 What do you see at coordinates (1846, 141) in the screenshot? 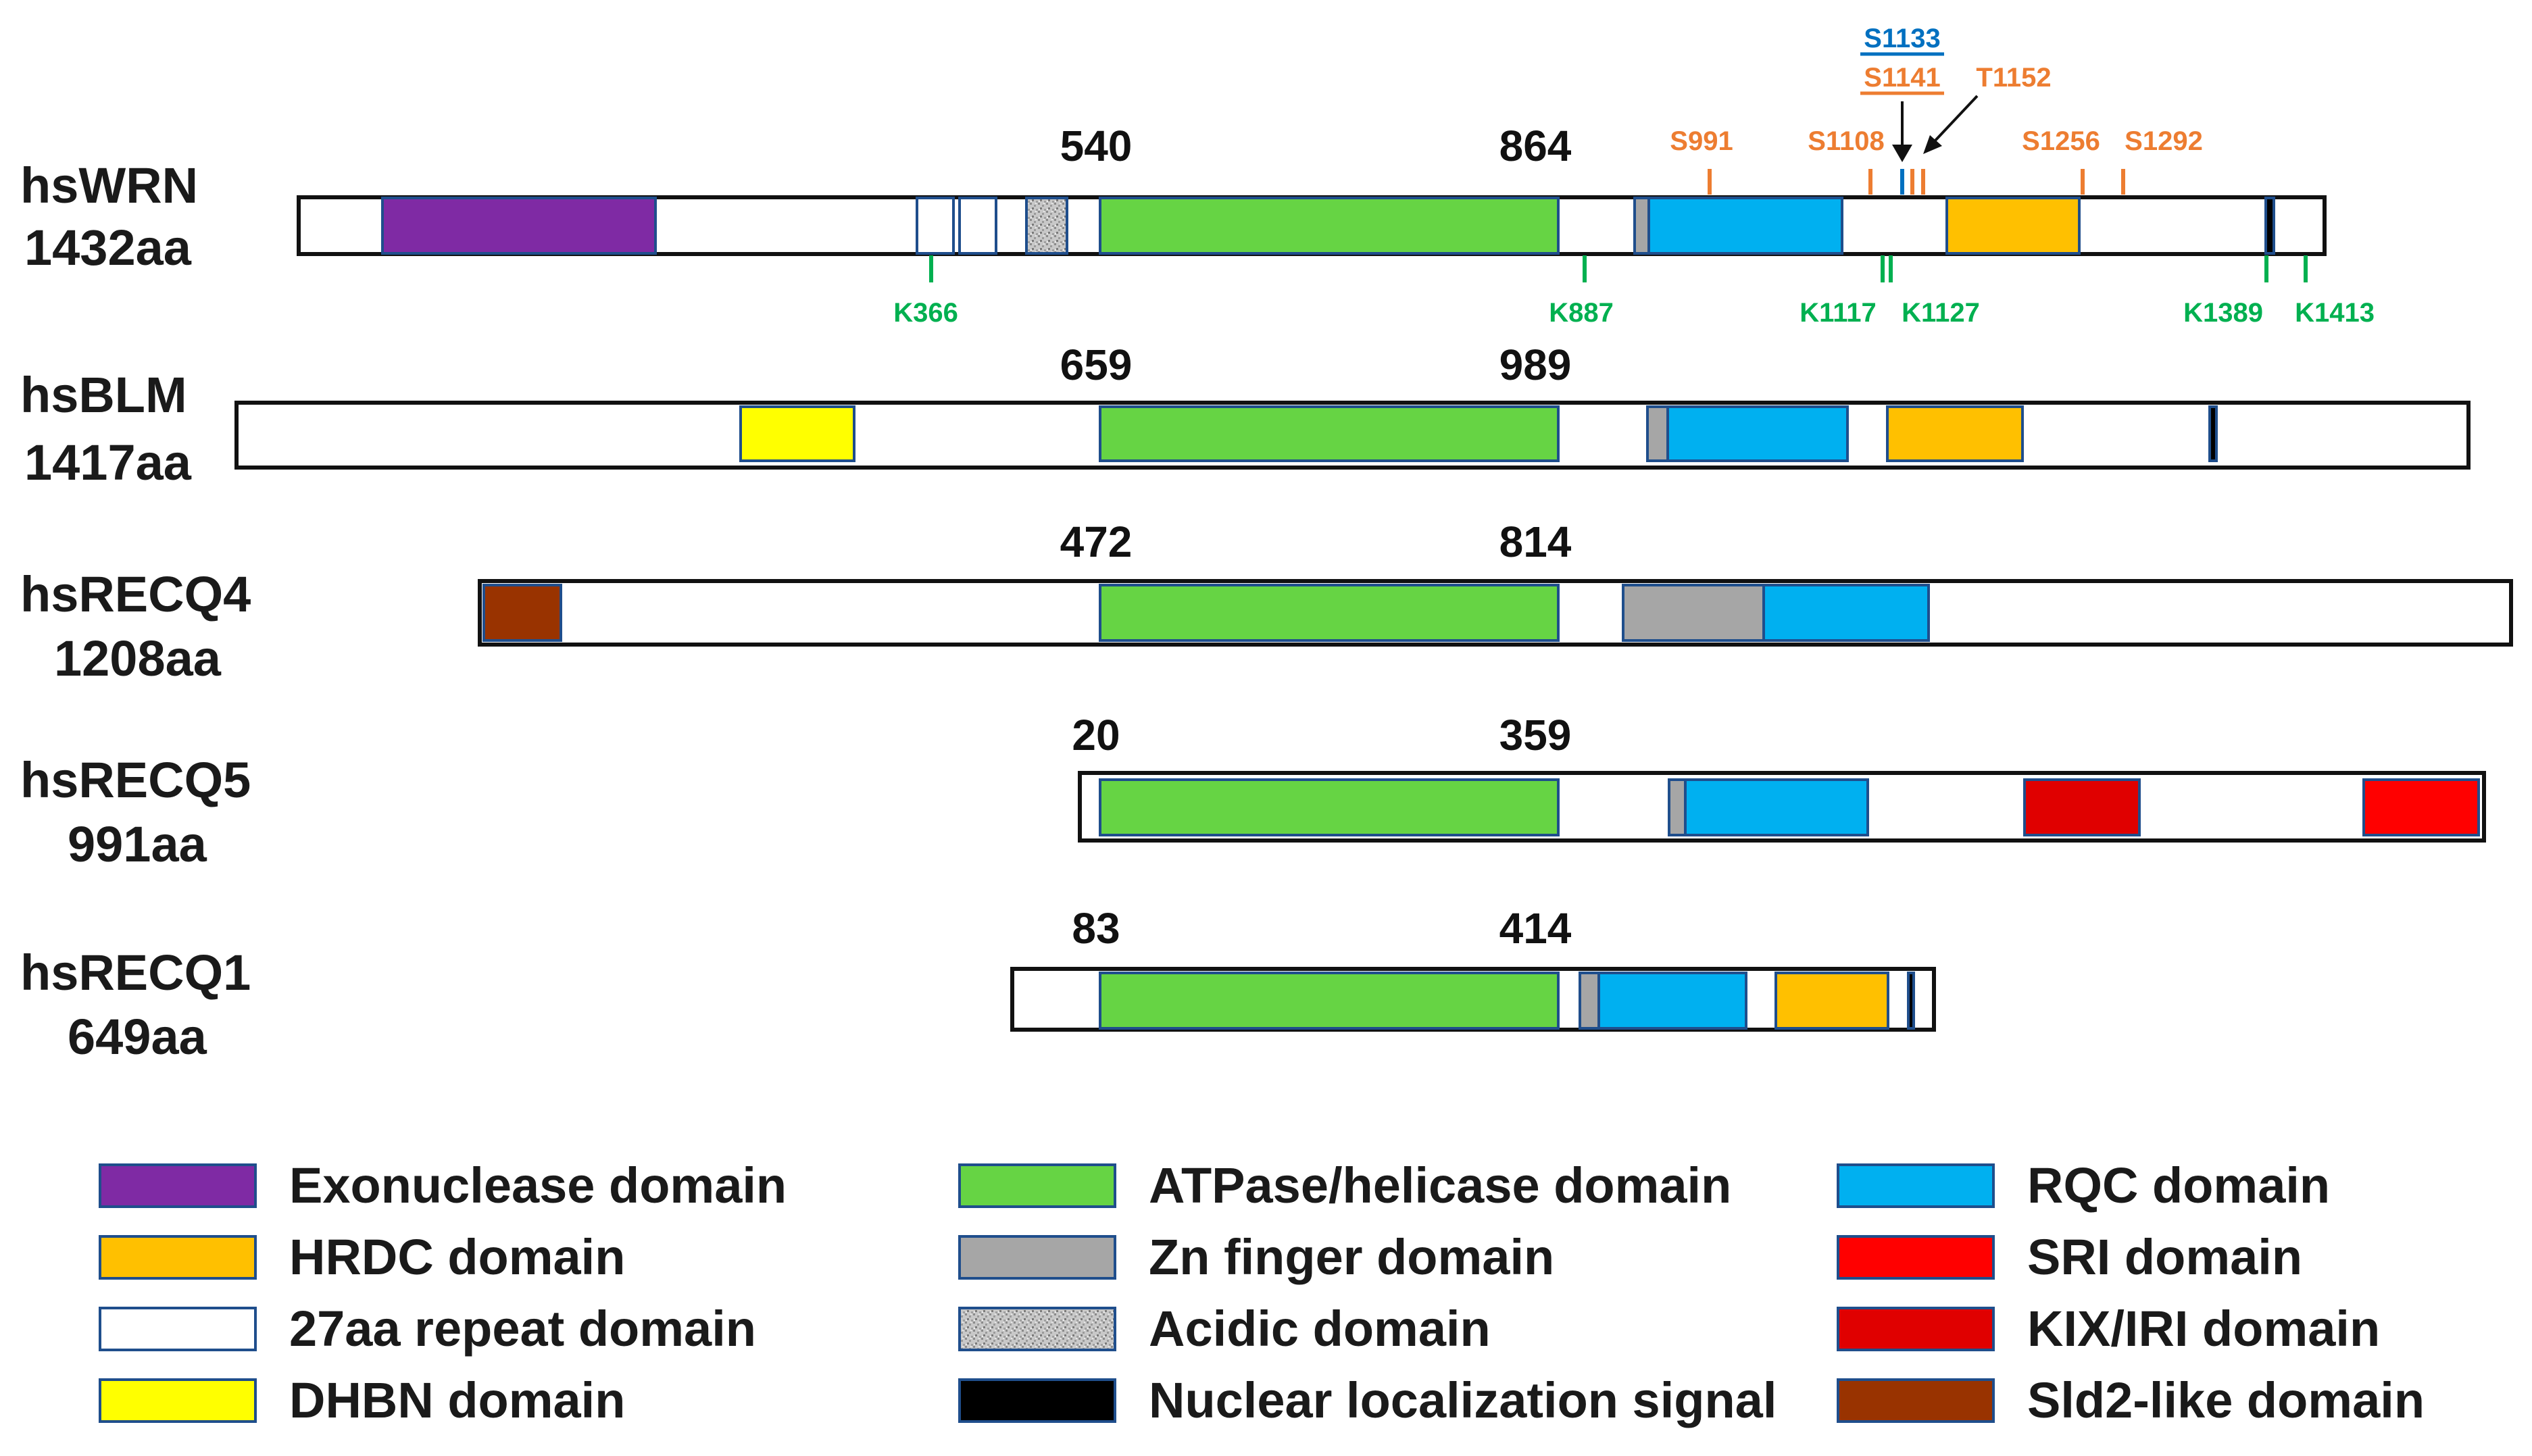
I see `phospho-site-label: S1108` at bounding box center [1846, 141].